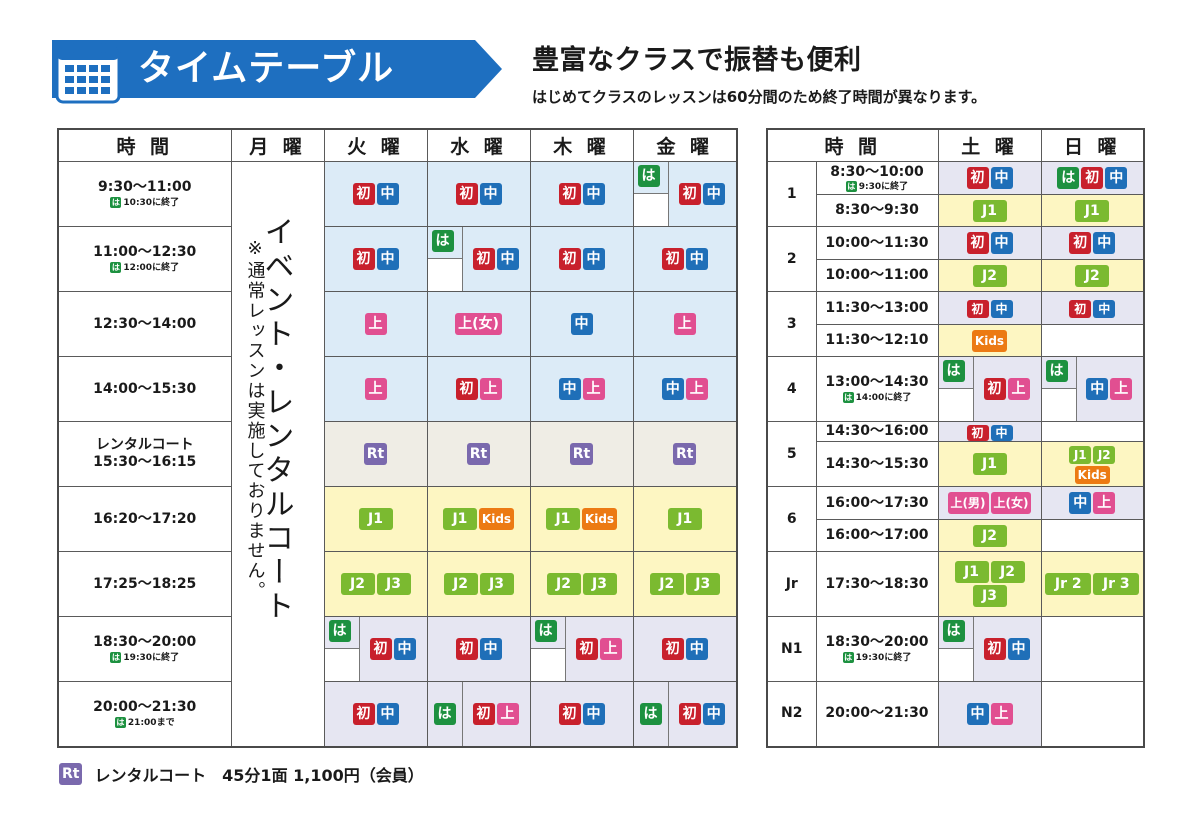 The height and width of the screenshot is (836, 1200). I want to click on rental-label: レンタルコート, so click(145, 445).